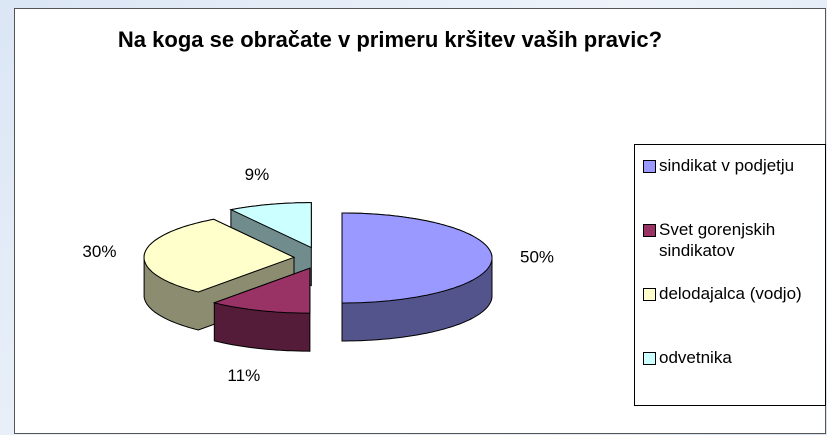 The image size is (827, 435). I want to click on data-label: 9%, so click(257, 174).